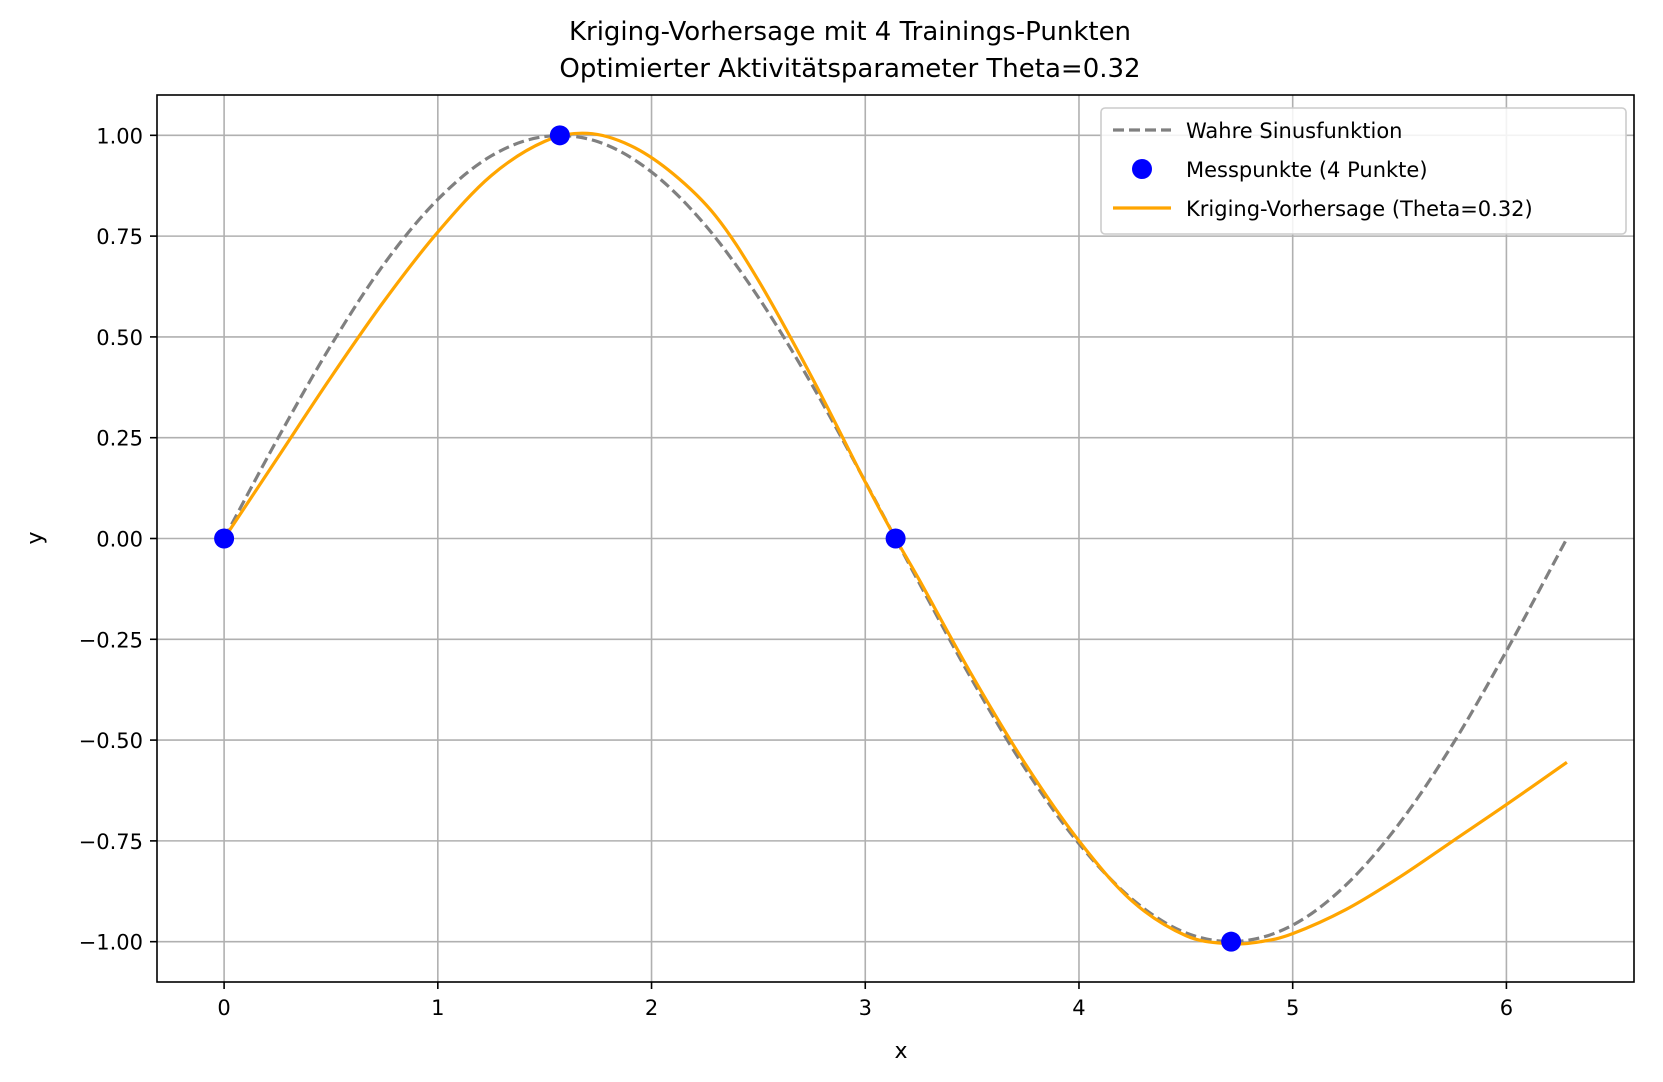 The image size is (1663, 1082). Describe the element at coordinates (437, 1008) in the screenshot. I see `x-tick-label: 1` at that location.